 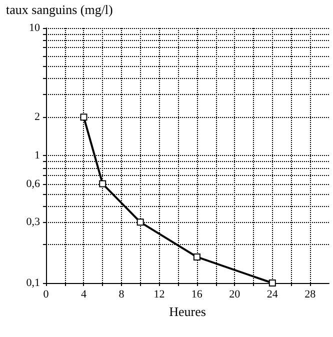 What do you see at coordinates (59, 9) in the screenshot?
I see `y-axis-title: taux sanguins (mg/l)` at bounding box center [59, 9].